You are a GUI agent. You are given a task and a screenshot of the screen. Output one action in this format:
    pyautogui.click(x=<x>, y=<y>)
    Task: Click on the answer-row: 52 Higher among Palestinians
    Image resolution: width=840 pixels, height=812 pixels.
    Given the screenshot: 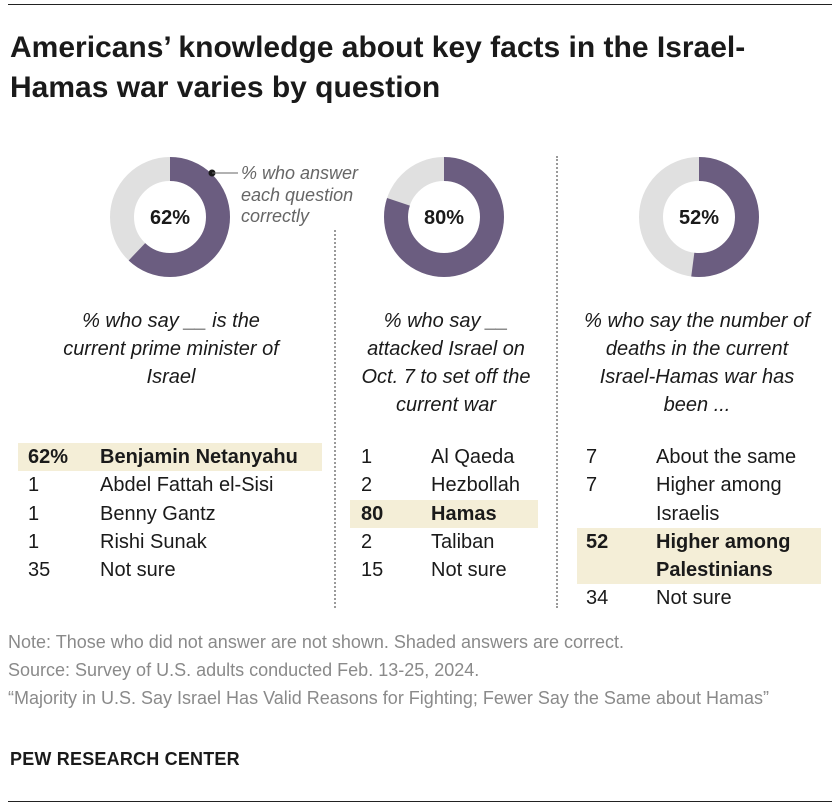 What is the action you would take?
    pyautogui.click(x=699, y=556)
    